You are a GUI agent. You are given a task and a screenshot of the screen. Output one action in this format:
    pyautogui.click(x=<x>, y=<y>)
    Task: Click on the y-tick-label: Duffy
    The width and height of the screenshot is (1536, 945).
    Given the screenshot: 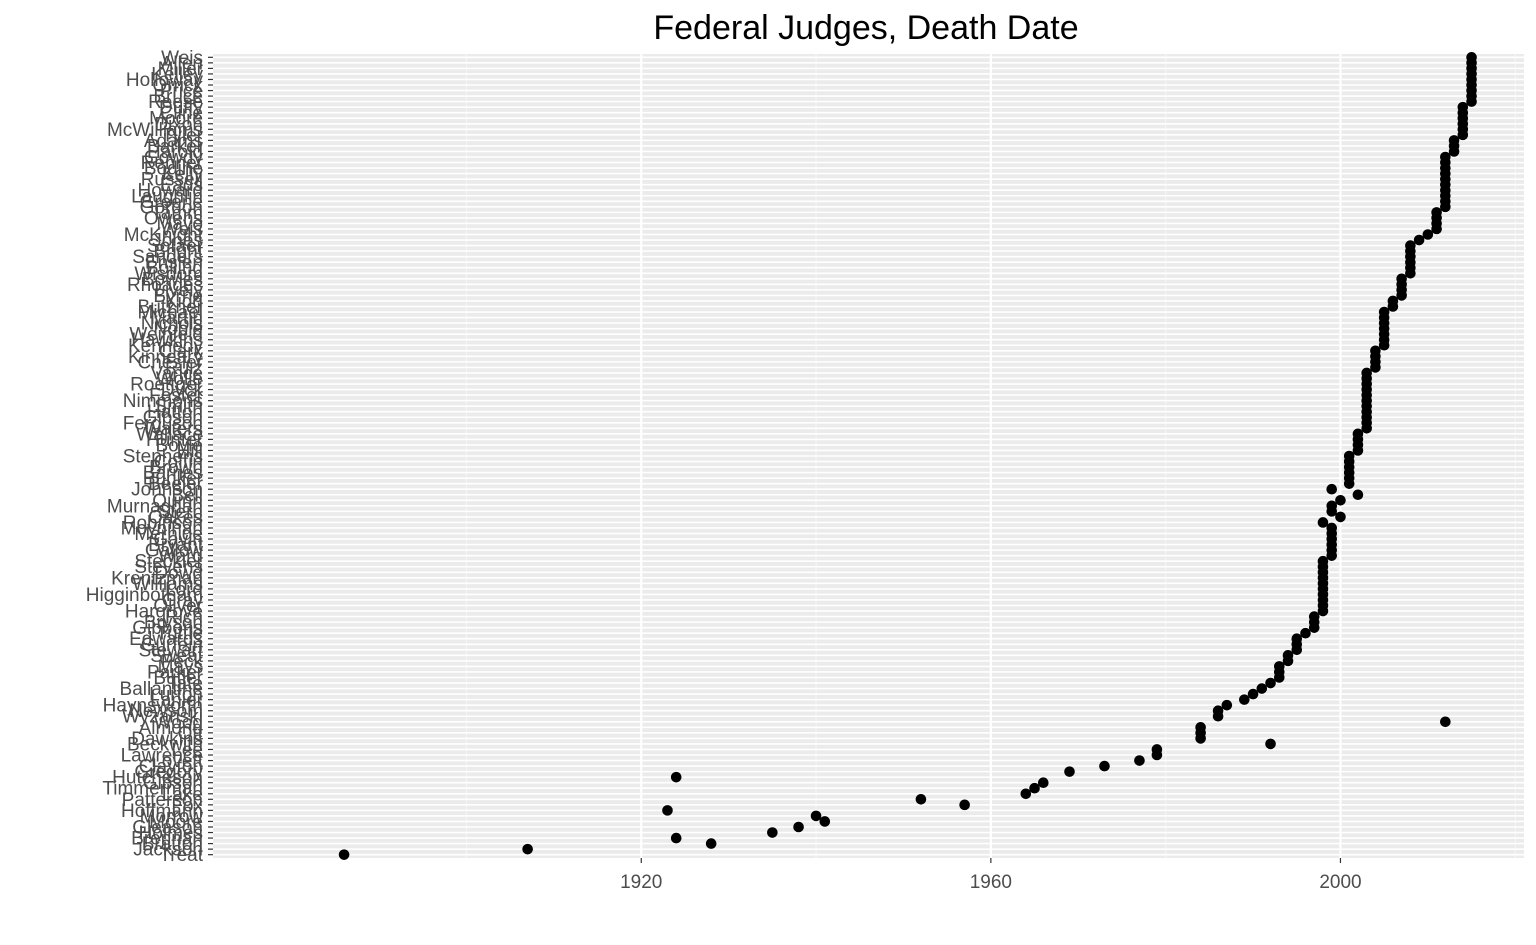 What is the action you would take?
    pyautogui.click(x=181, y=108)
    